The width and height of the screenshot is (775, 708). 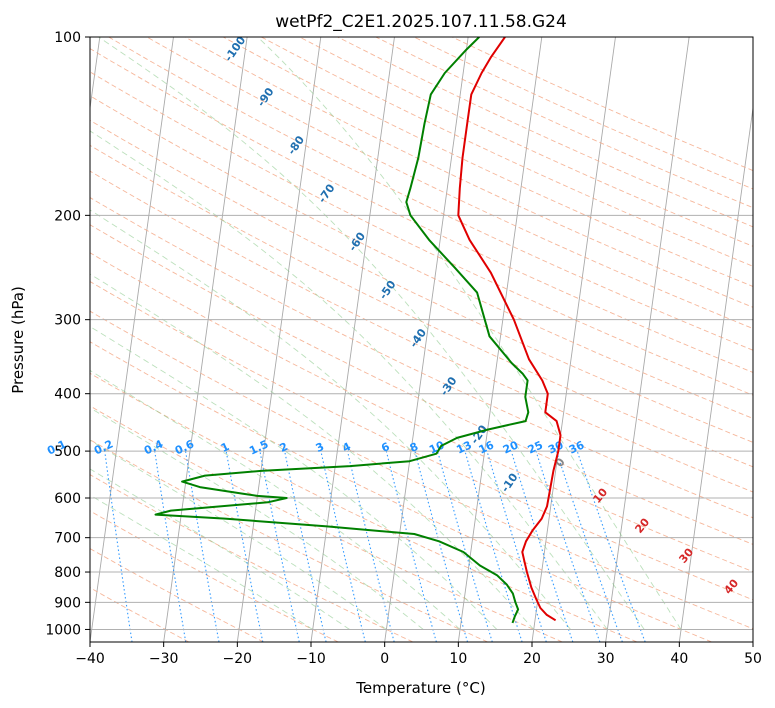 What do you see at coordinates (532, 659) in the screenshot?
I see `x-tick-label: 20` at bounding box center [532, 659].